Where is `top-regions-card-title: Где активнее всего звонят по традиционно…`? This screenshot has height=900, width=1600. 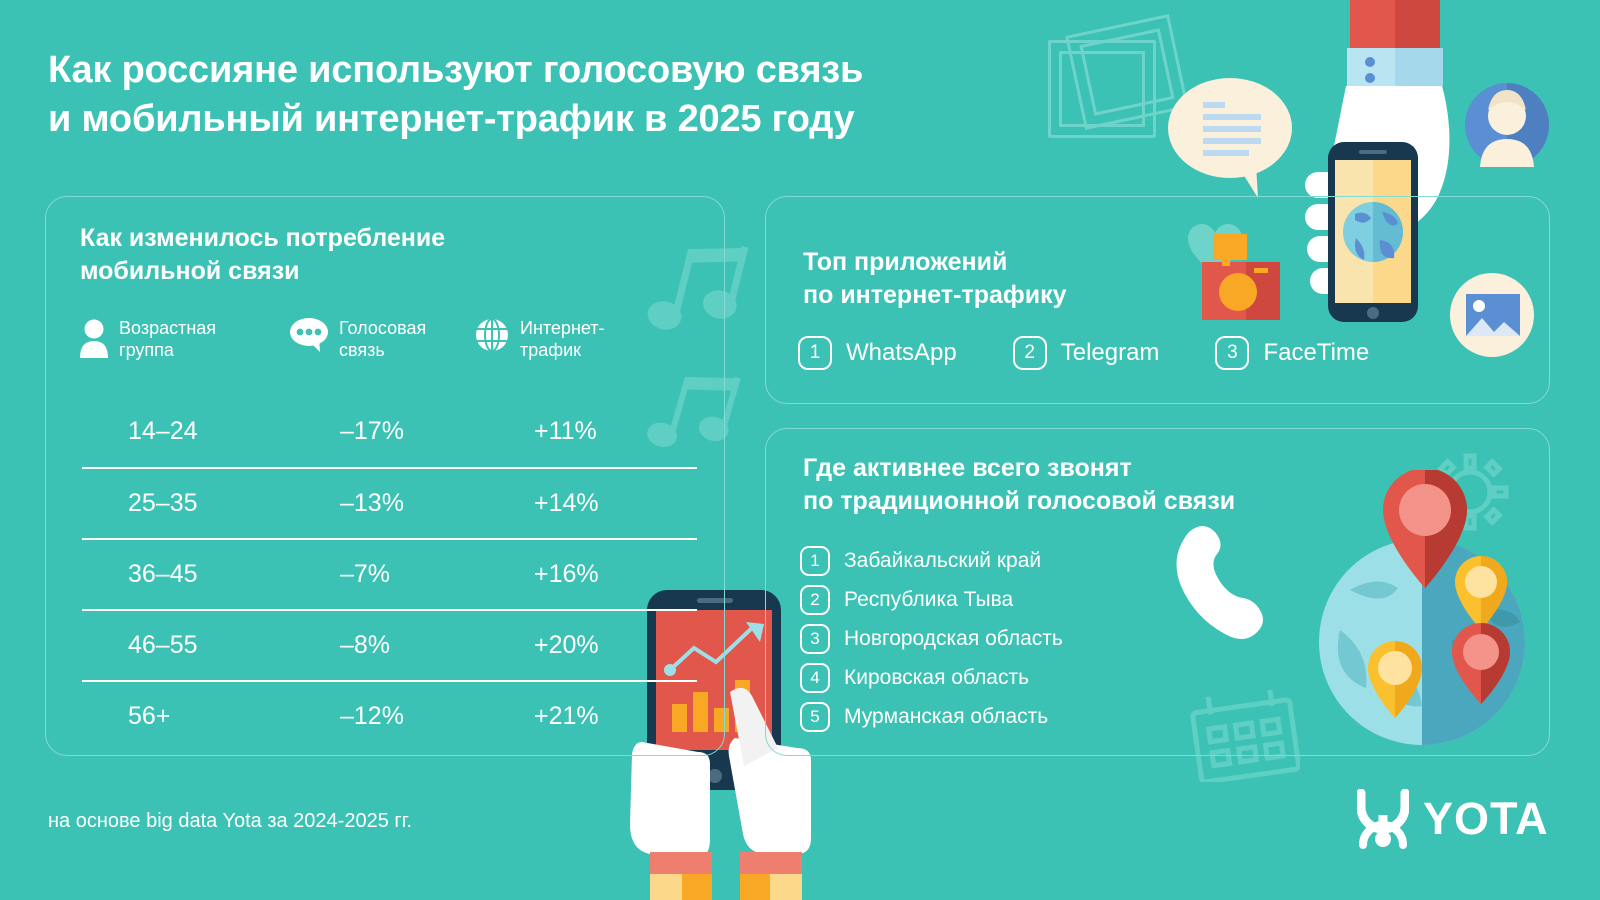
top-regions-card-title: Где активнее всего звонят по традиционно… is located at coordinates (1019, 484).